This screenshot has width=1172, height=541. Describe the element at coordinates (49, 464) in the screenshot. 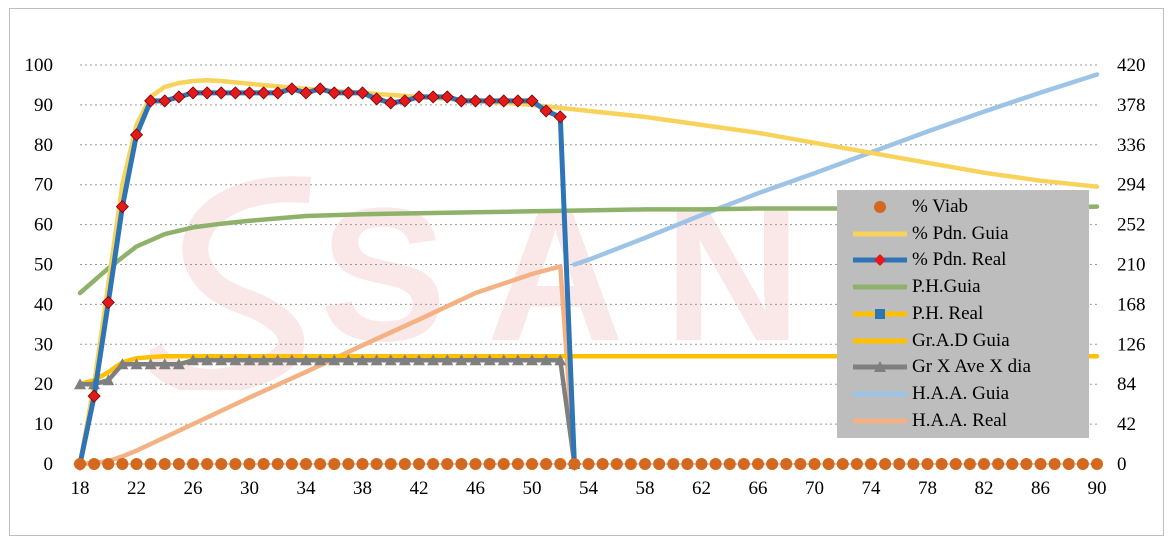

I see `y-left-tick-label: 0` at that location.